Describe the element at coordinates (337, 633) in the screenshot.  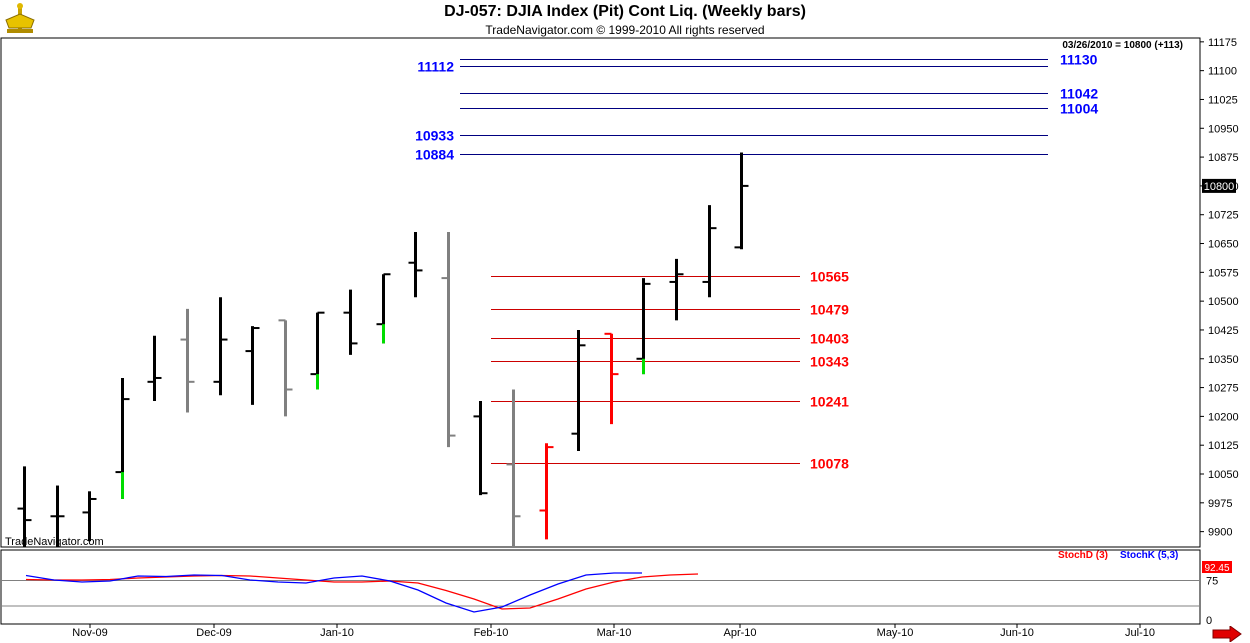
I see `x-axis-label: Jan-10` at that location.